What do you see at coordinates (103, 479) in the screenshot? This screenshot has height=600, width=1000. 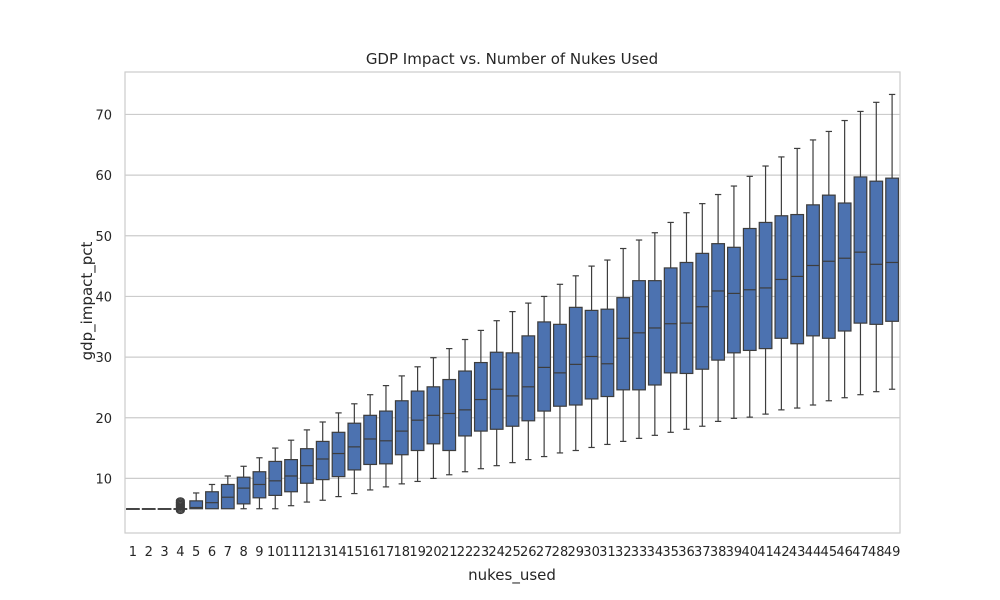 I see `y-tick-label: 10` at bounding box center [103, 479].